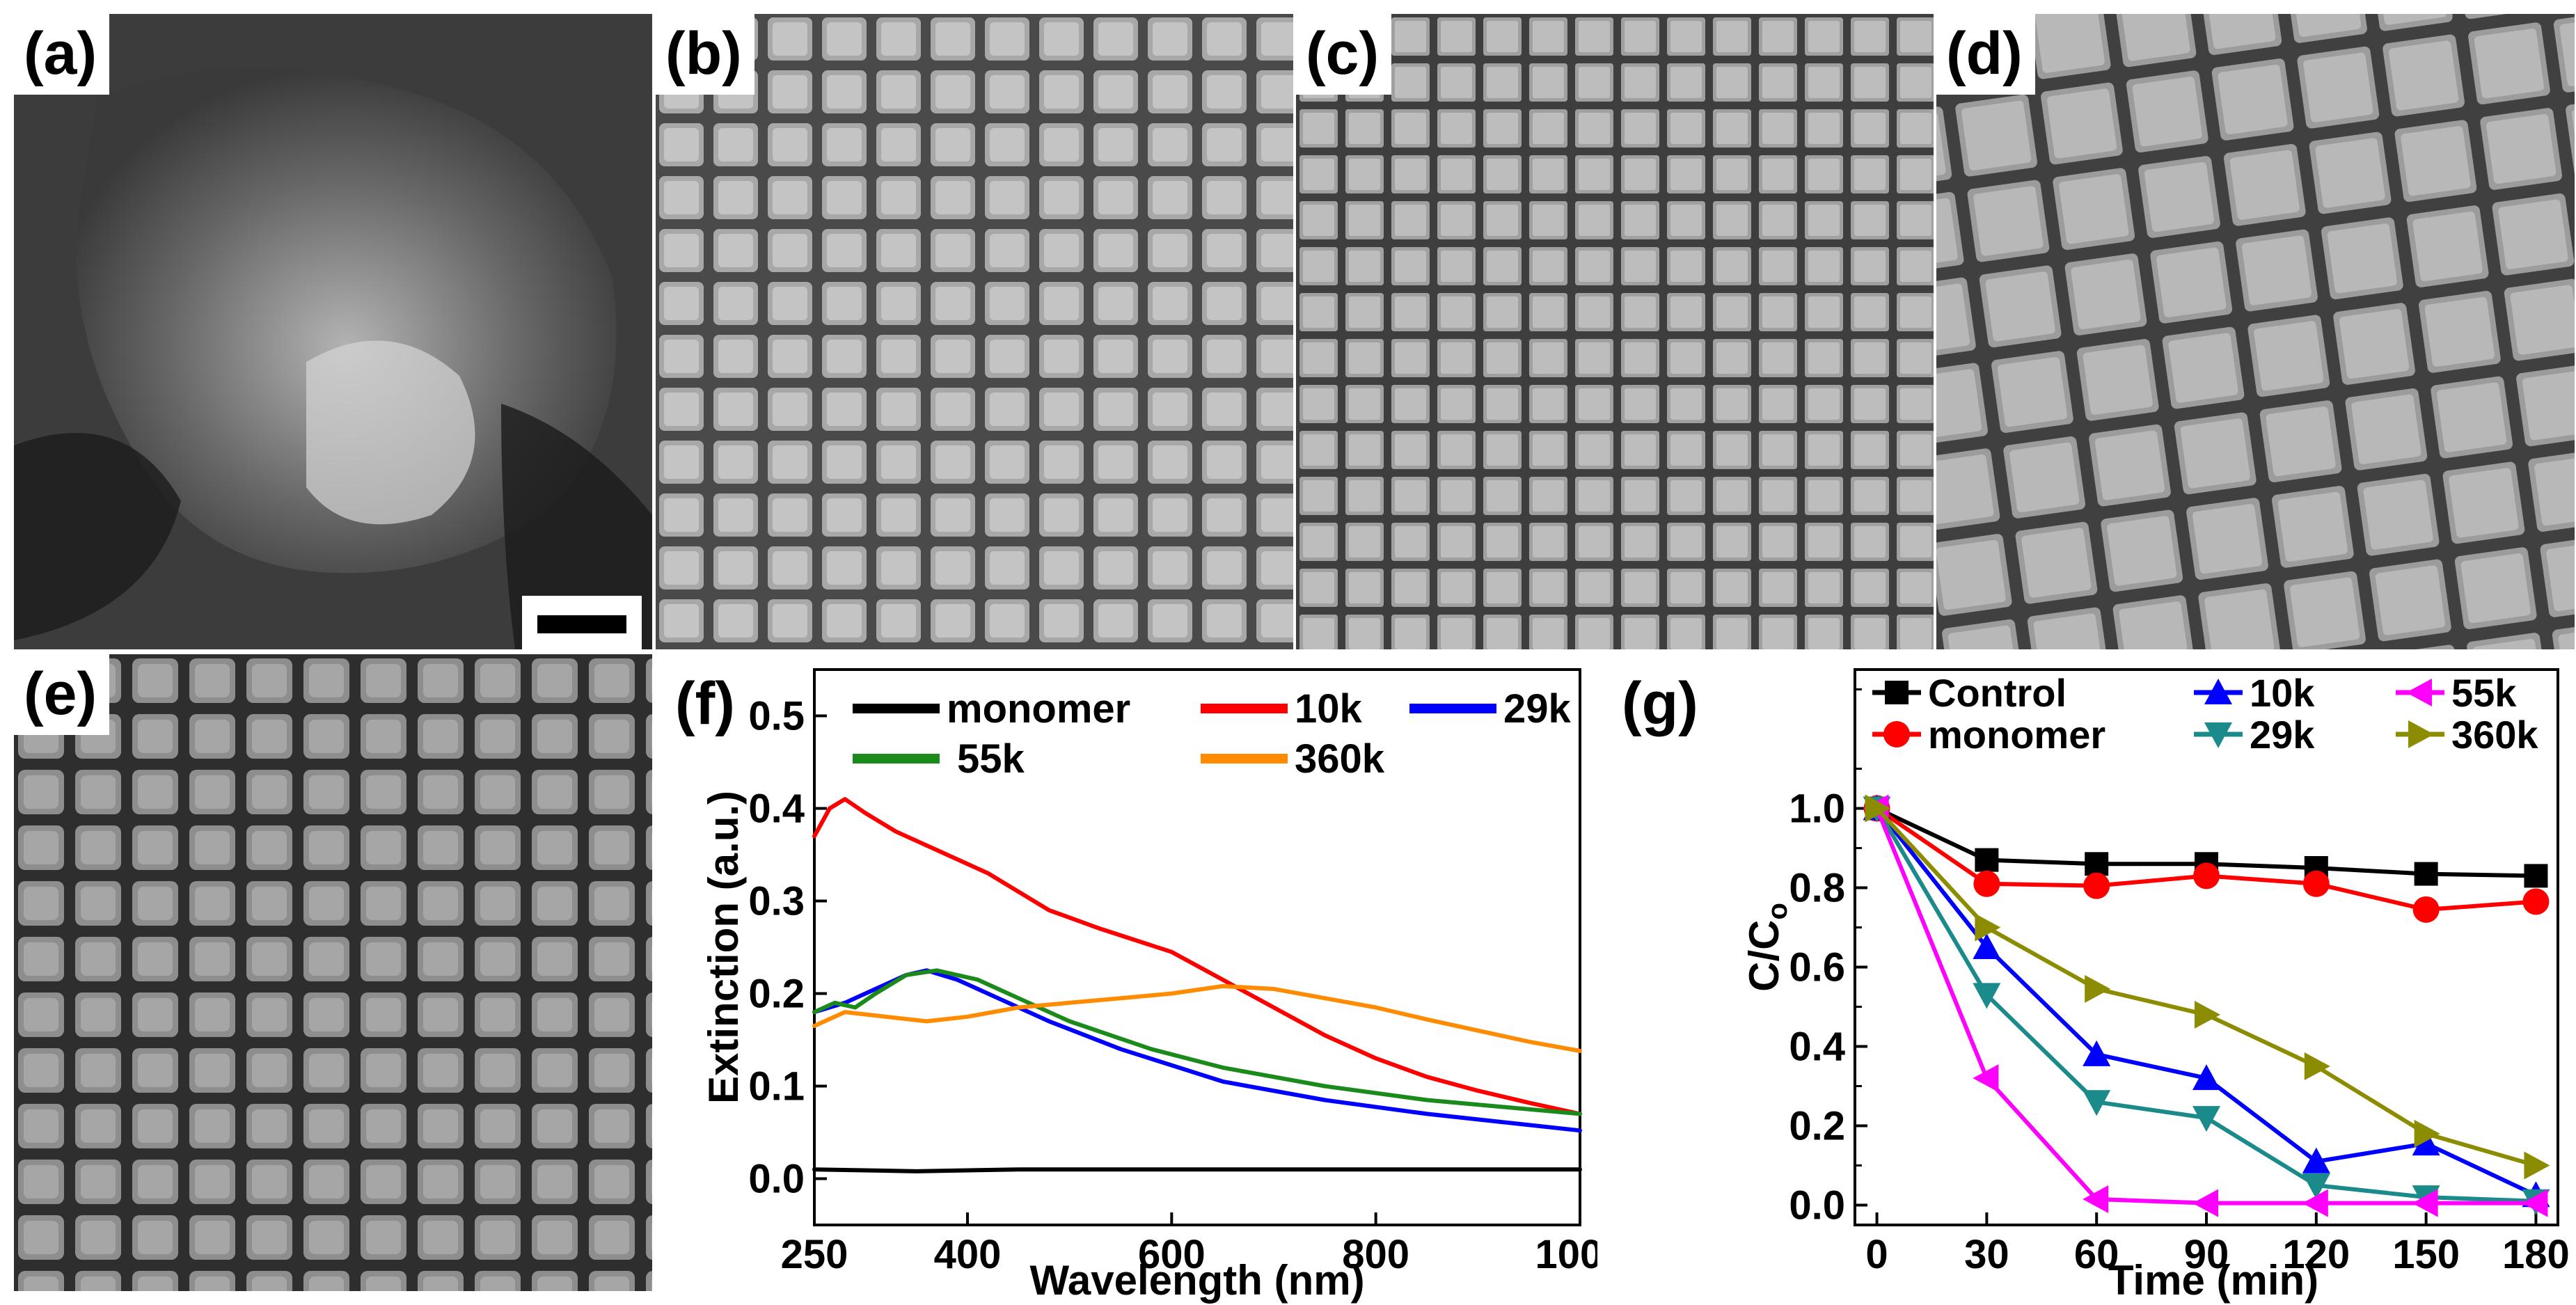  What do you see at coordinates (1817, 967) in the screenshot?
I see `y-tick-label: 0.6` at bounding box center [1817, 967].